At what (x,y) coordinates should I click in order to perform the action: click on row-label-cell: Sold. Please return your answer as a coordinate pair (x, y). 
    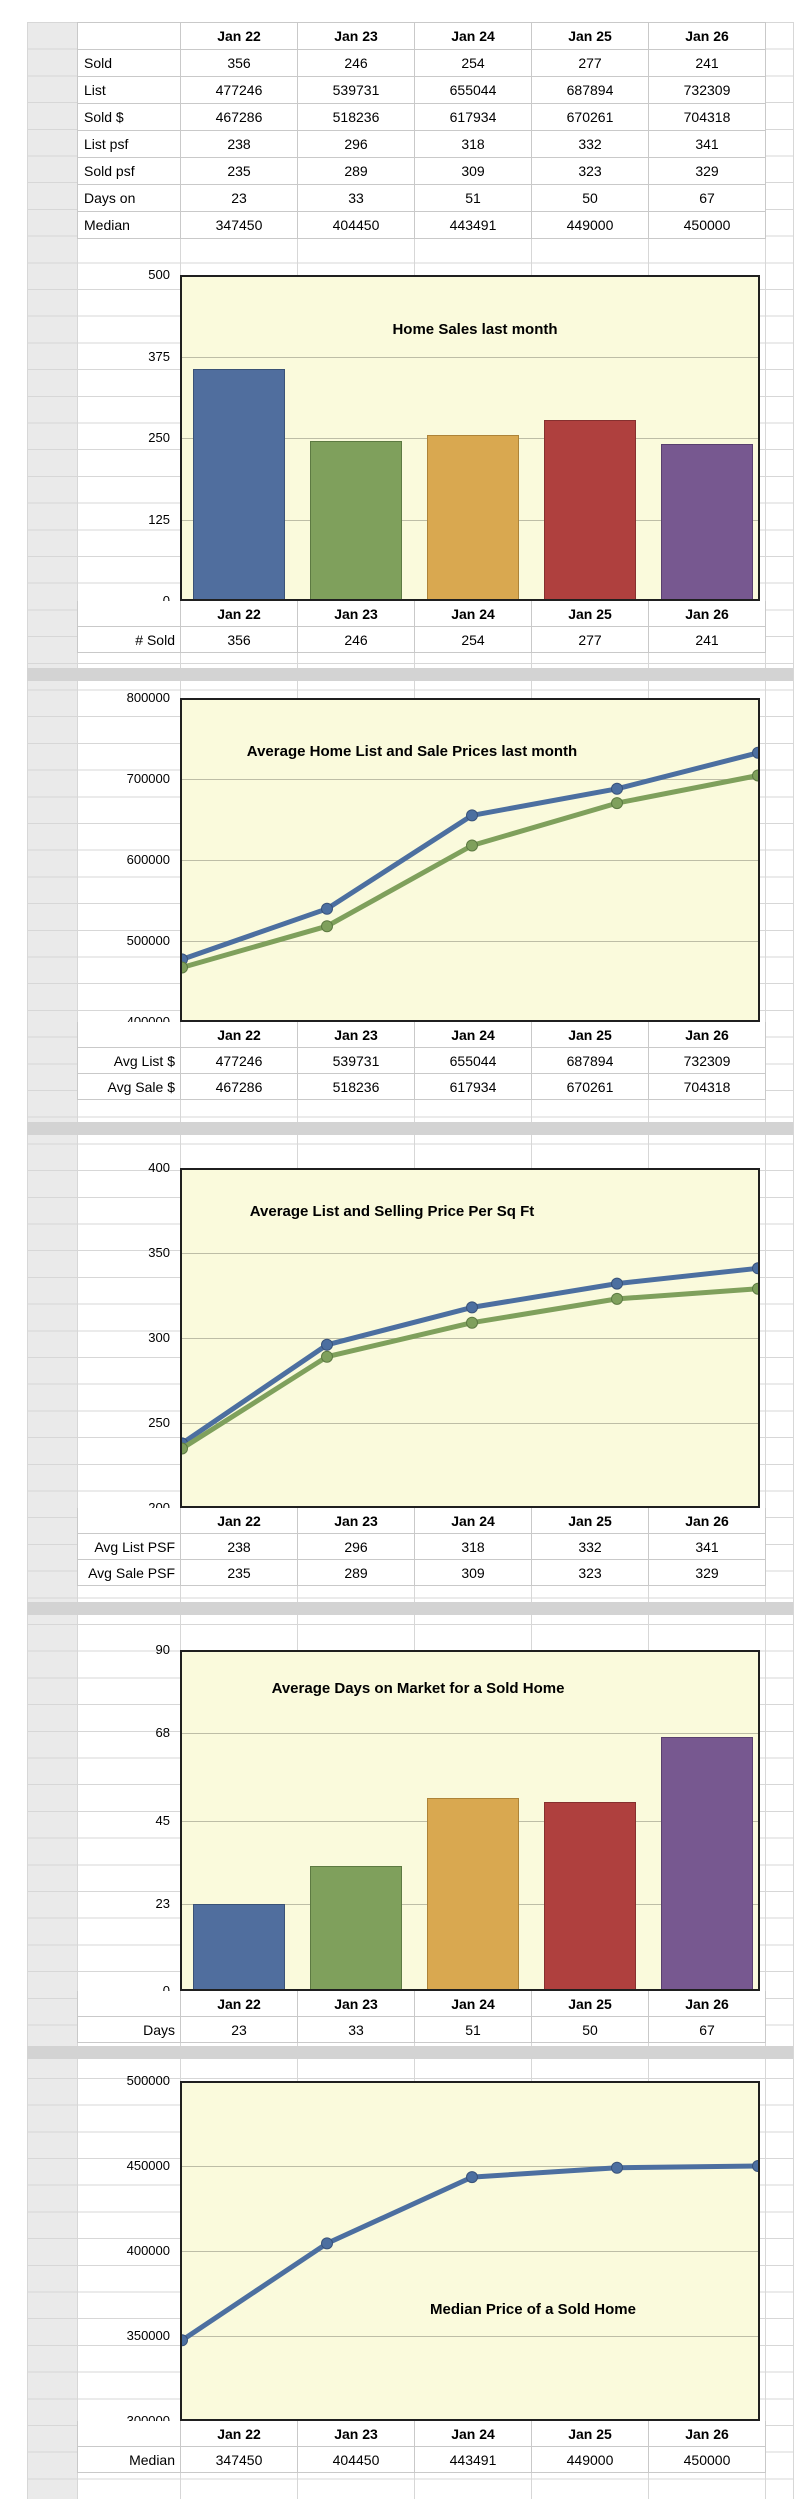
    Looking at the image, I should click on (129, 63).